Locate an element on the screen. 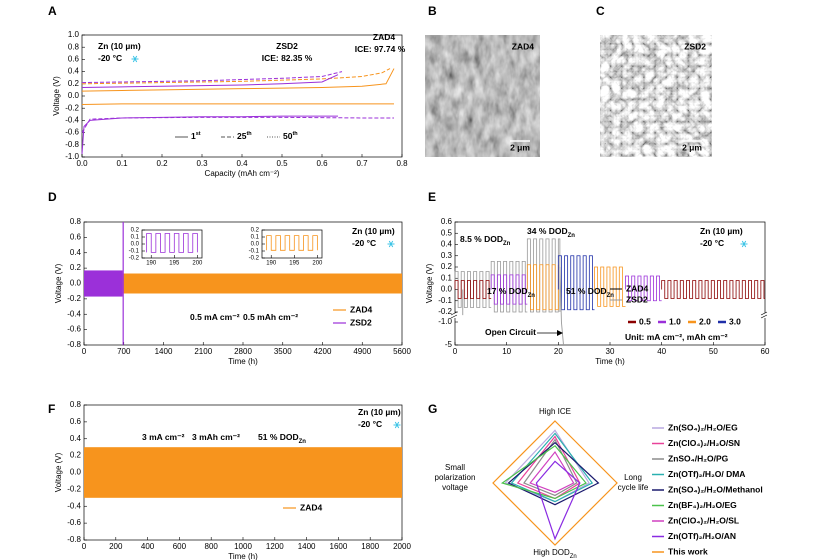 This screenshot has width=830, height=560. panel-label: E is located at coordinates (432, 197).